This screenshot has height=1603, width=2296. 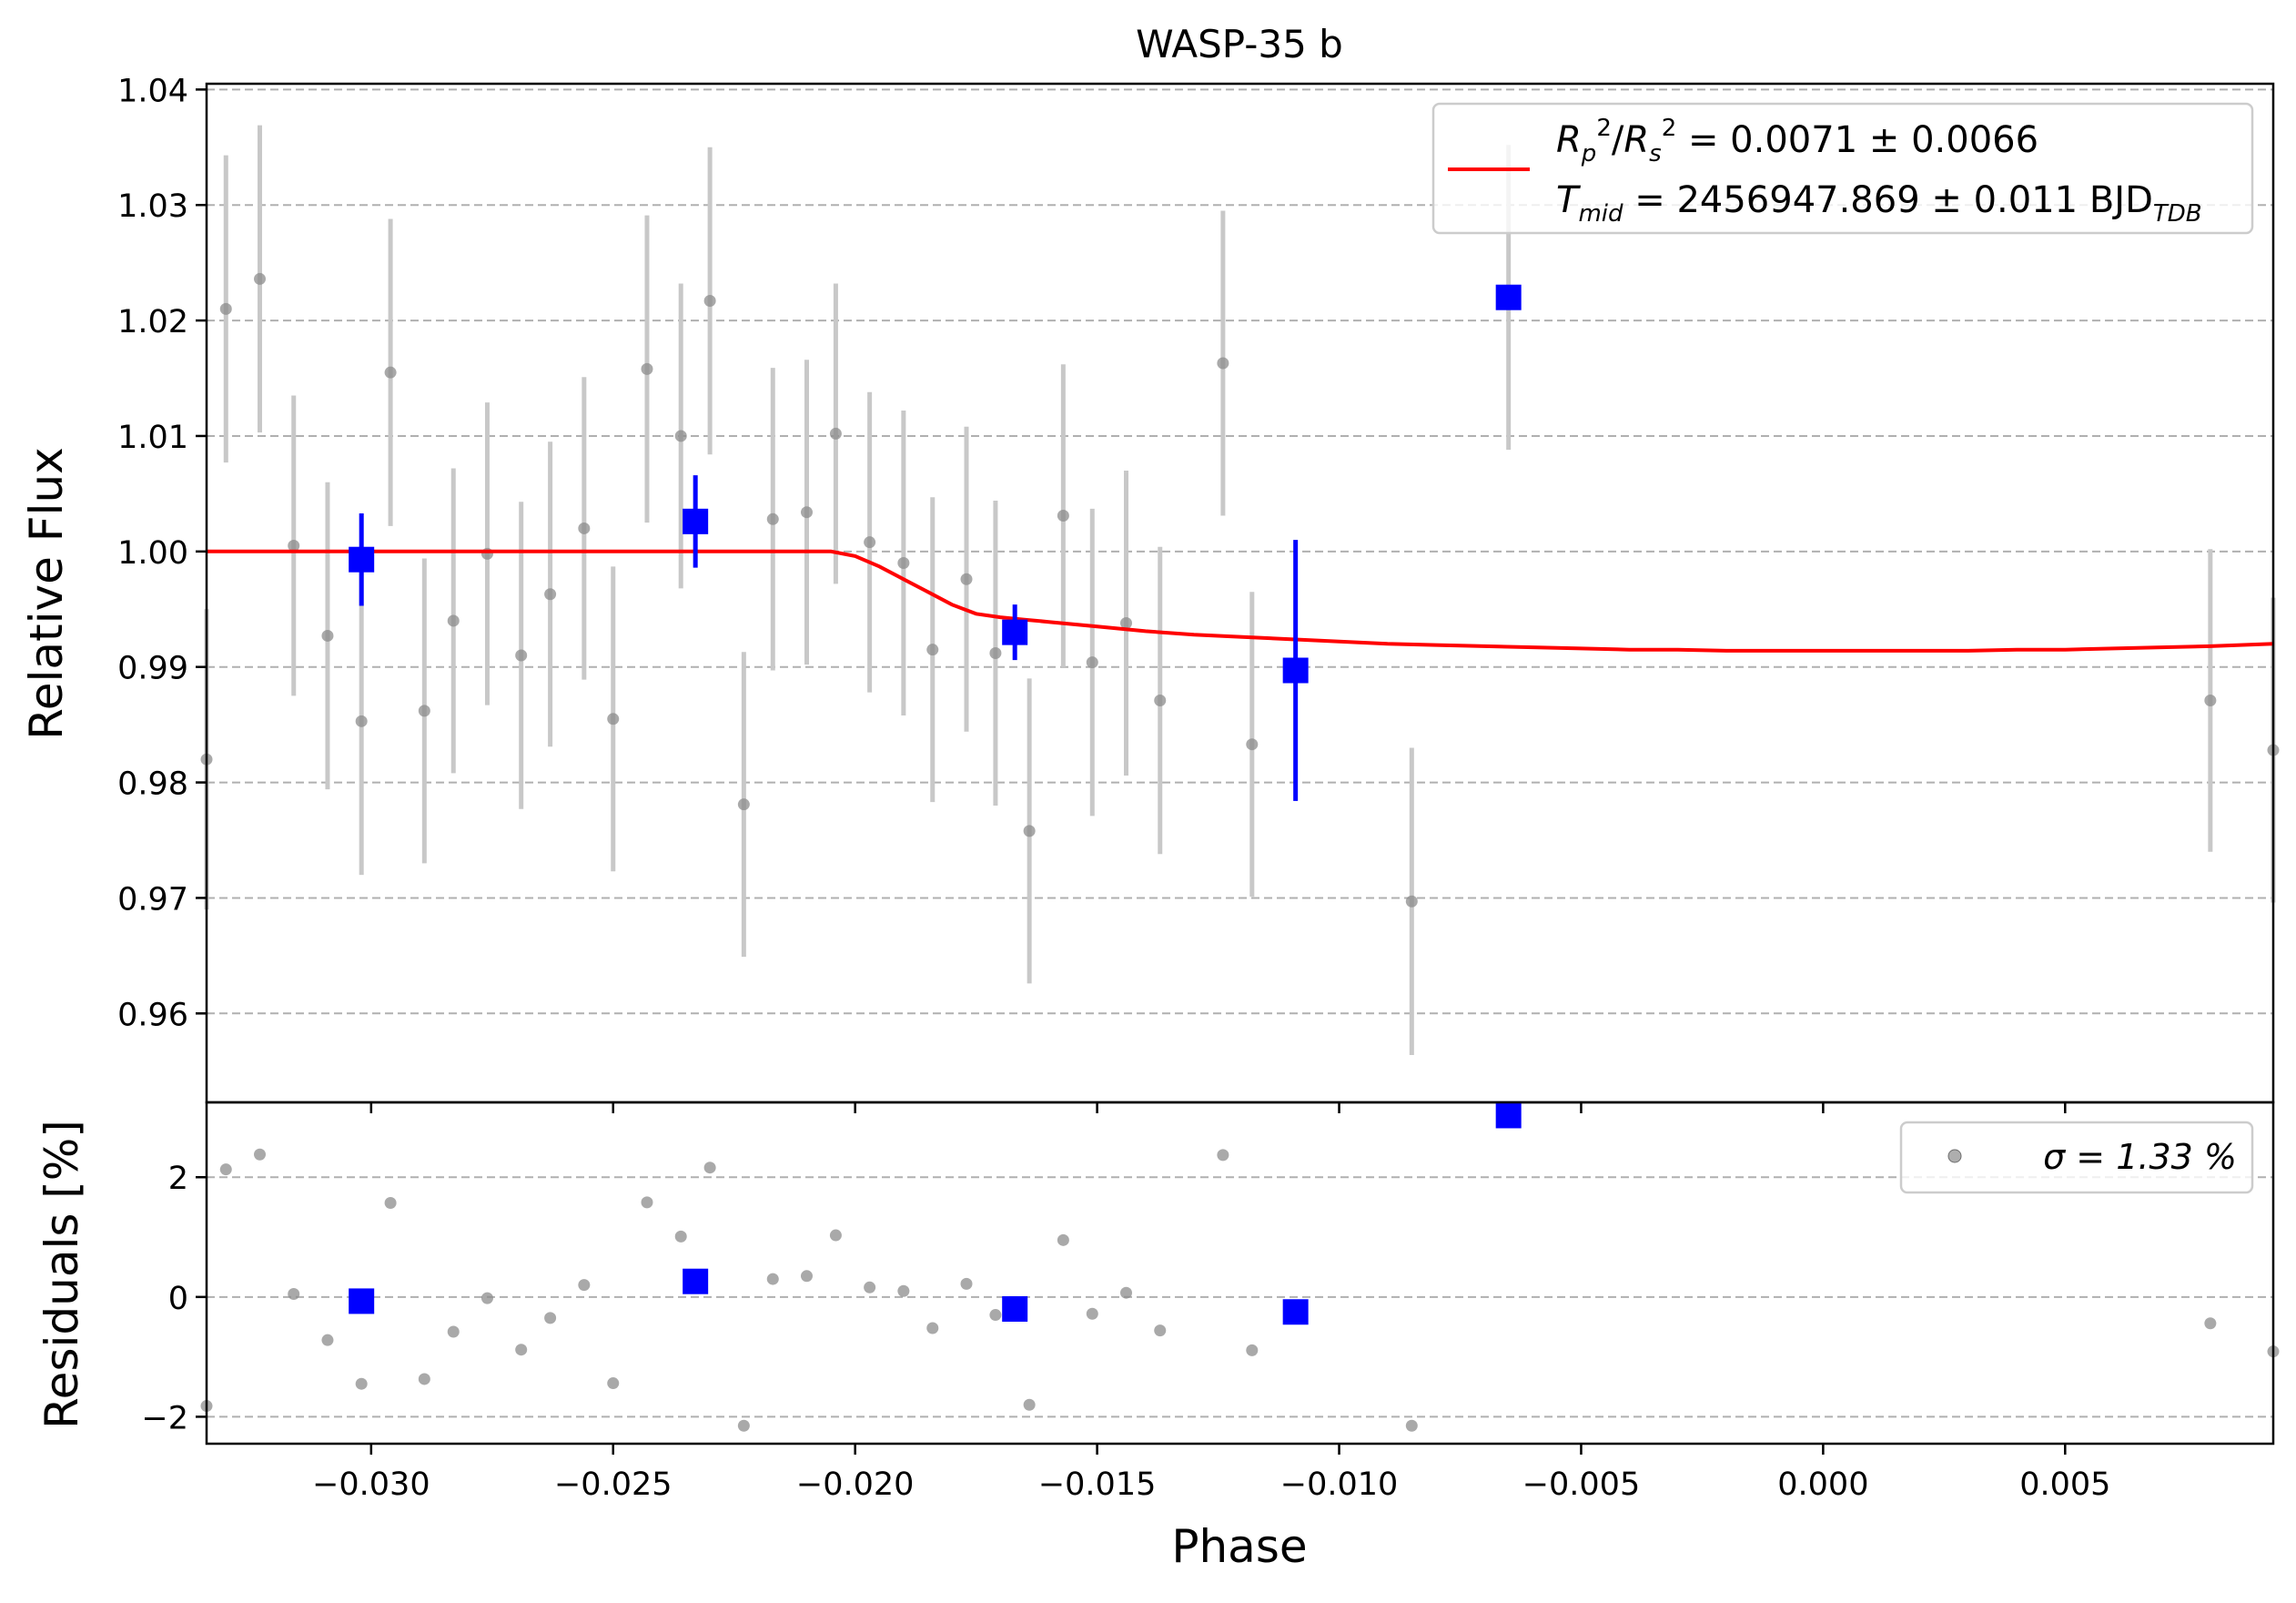 What do you see at coordinates (153, 91) in the screenshot?
I see `y-tick-label: 1.04` at bounding box center [153, 91].